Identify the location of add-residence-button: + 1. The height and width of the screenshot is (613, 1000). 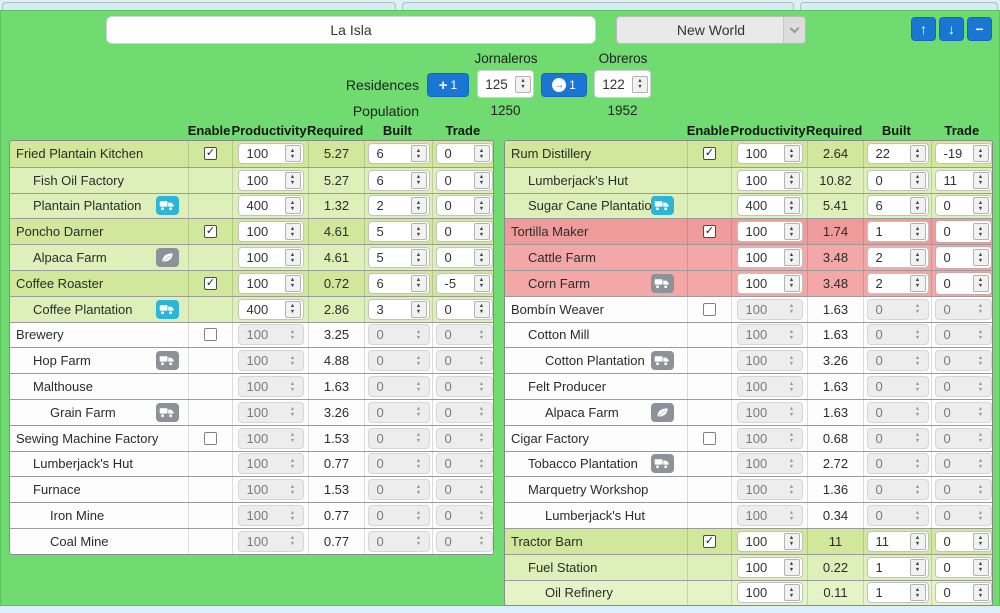
(448, 85).